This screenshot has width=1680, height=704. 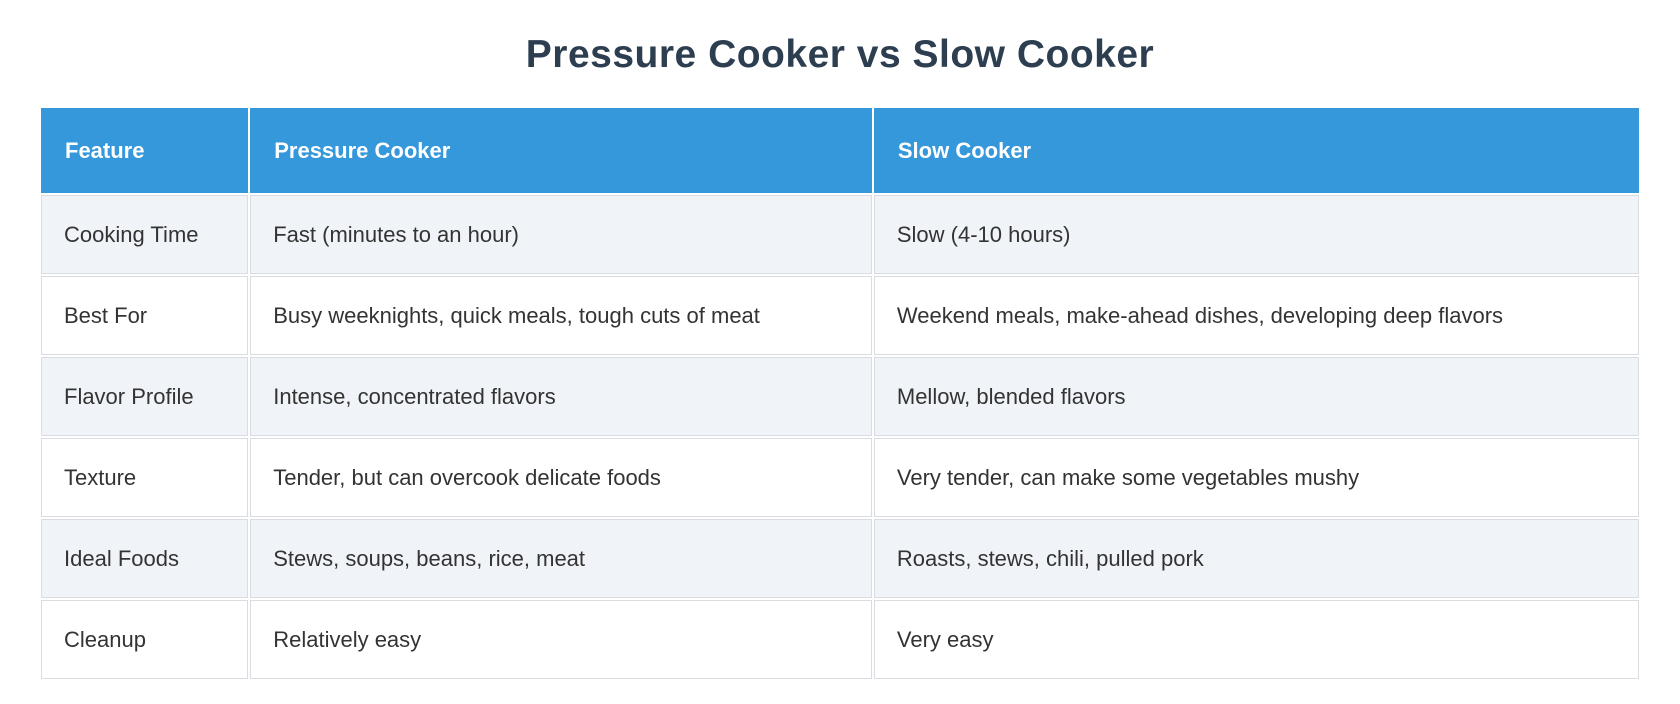 What do you see at coordinates (1256, 558) in the screenshot?
I see `slow-cooker-cell: Roasts, stews, chili, pulled pork` at bounding box center [1256, 558].